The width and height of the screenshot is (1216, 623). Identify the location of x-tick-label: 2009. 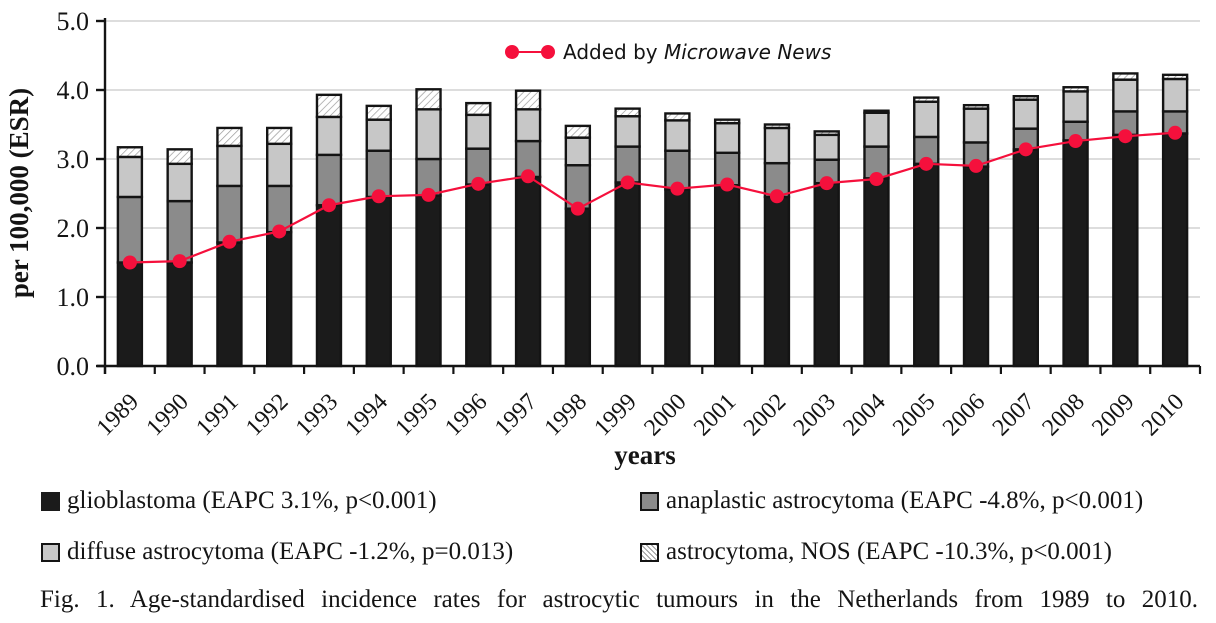
(1113, 415).